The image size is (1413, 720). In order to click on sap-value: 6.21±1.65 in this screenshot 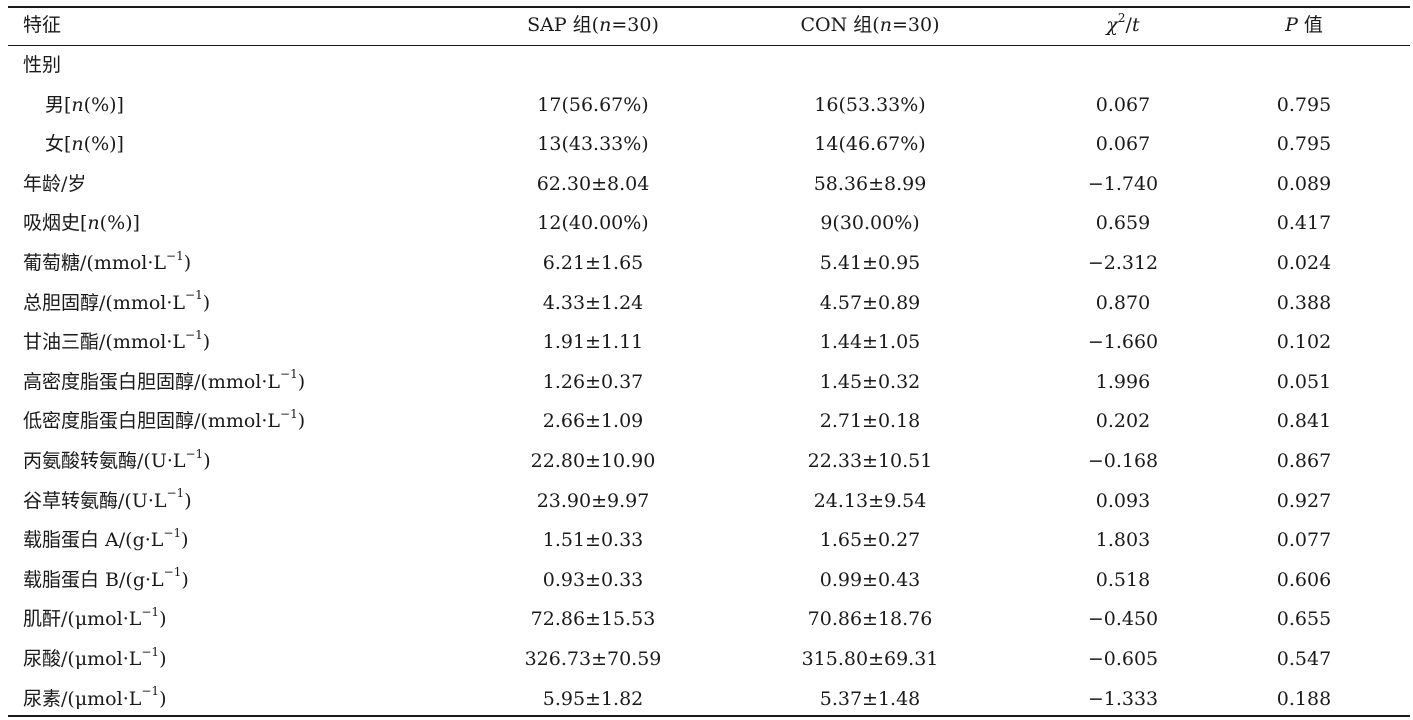, I will do `click(593, 263)`.